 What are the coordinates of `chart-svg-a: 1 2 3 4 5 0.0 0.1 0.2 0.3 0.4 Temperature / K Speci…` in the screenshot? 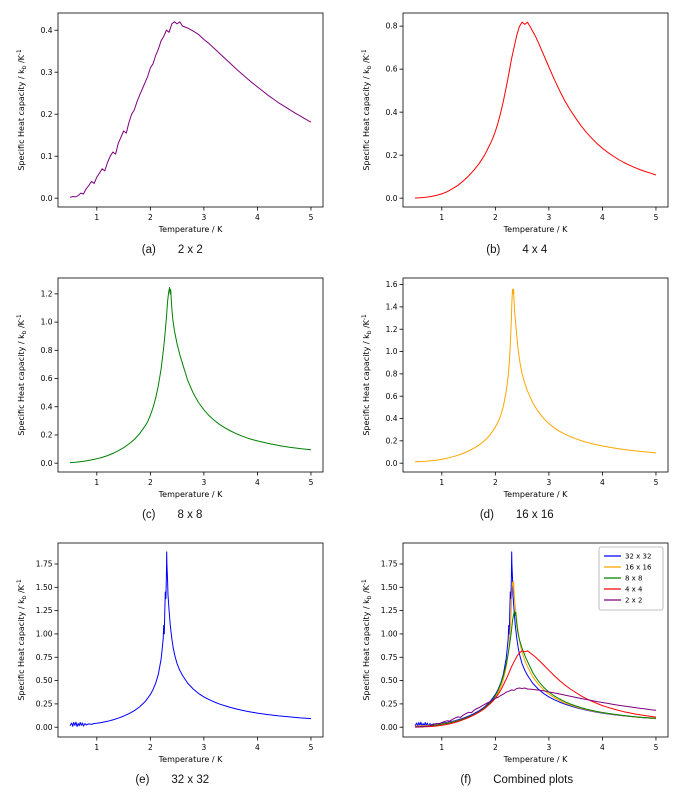 It's located at (170, 123).